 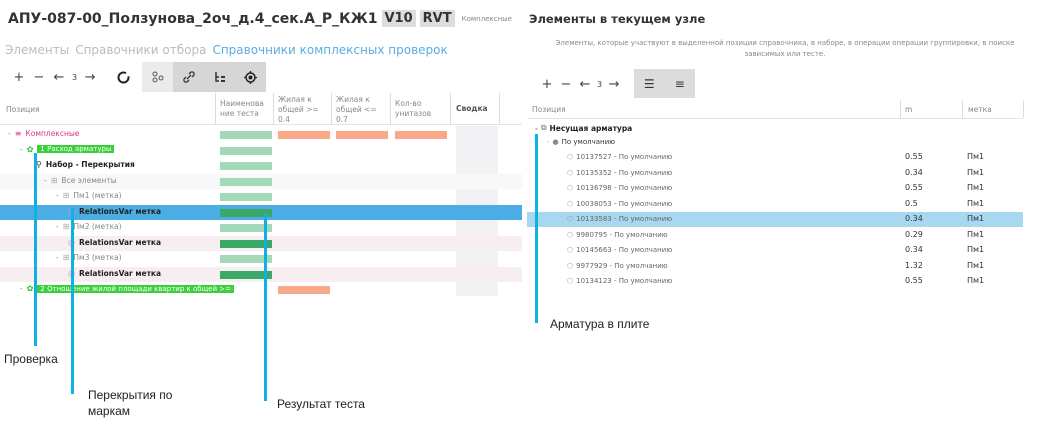 What do you see at coordinates (600, 324) in the screenshot?
I see `annotation-rebar: Арматура в плите` at bounding box center [600, 324].